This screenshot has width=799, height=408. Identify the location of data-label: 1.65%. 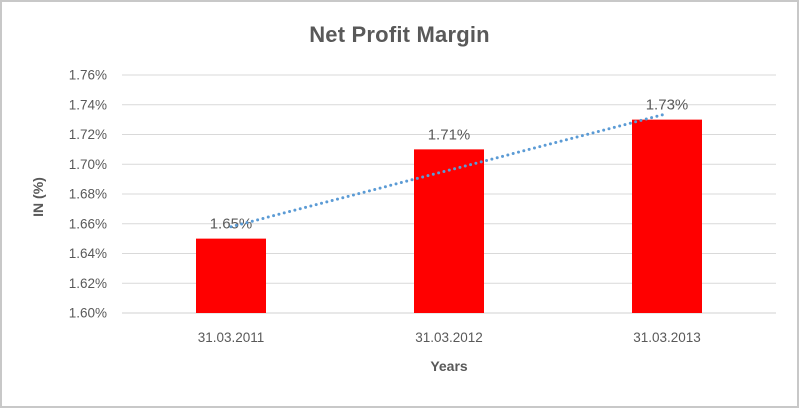
(231, 224).